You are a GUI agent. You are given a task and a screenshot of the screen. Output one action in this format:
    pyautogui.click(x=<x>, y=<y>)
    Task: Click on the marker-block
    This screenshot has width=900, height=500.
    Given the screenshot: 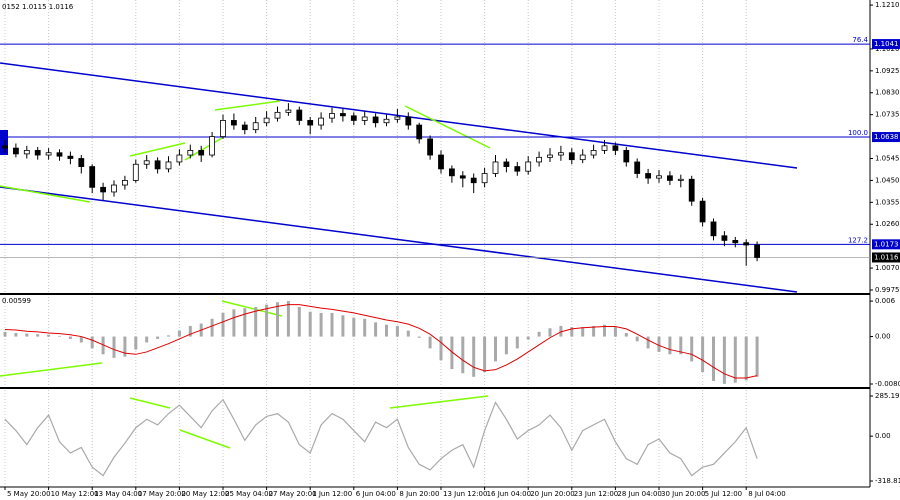 What is the action you would take?
    pyautogui.click(x=4, y=142)
    